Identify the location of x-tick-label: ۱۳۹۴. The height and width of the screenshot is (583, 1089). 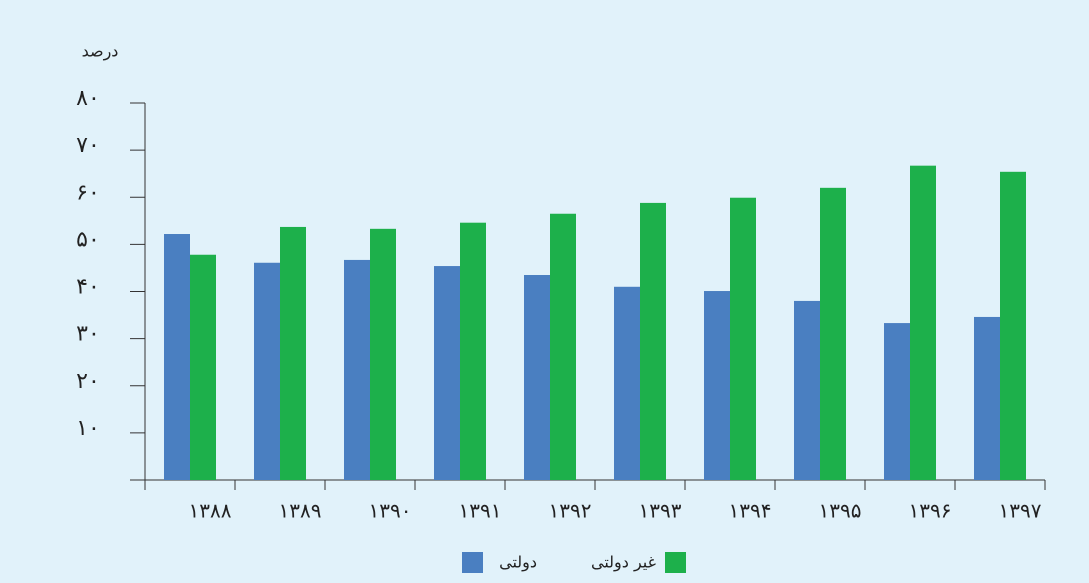
(750, 511).